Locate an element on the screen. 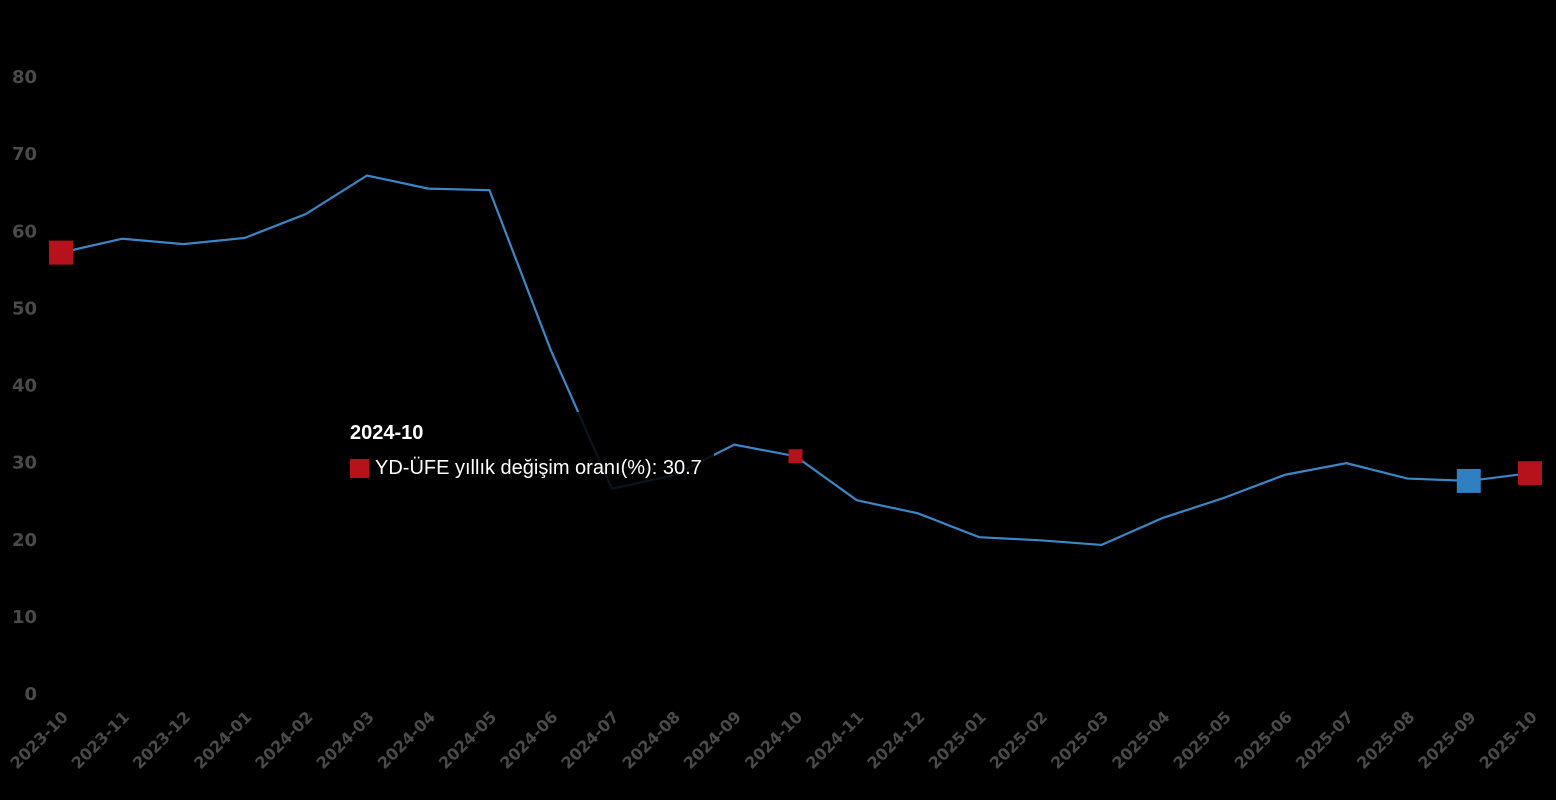 The width and height of the screenshot is (1556, 800). x-tick-label: 2023-12 is located at coordinates (161, 739).